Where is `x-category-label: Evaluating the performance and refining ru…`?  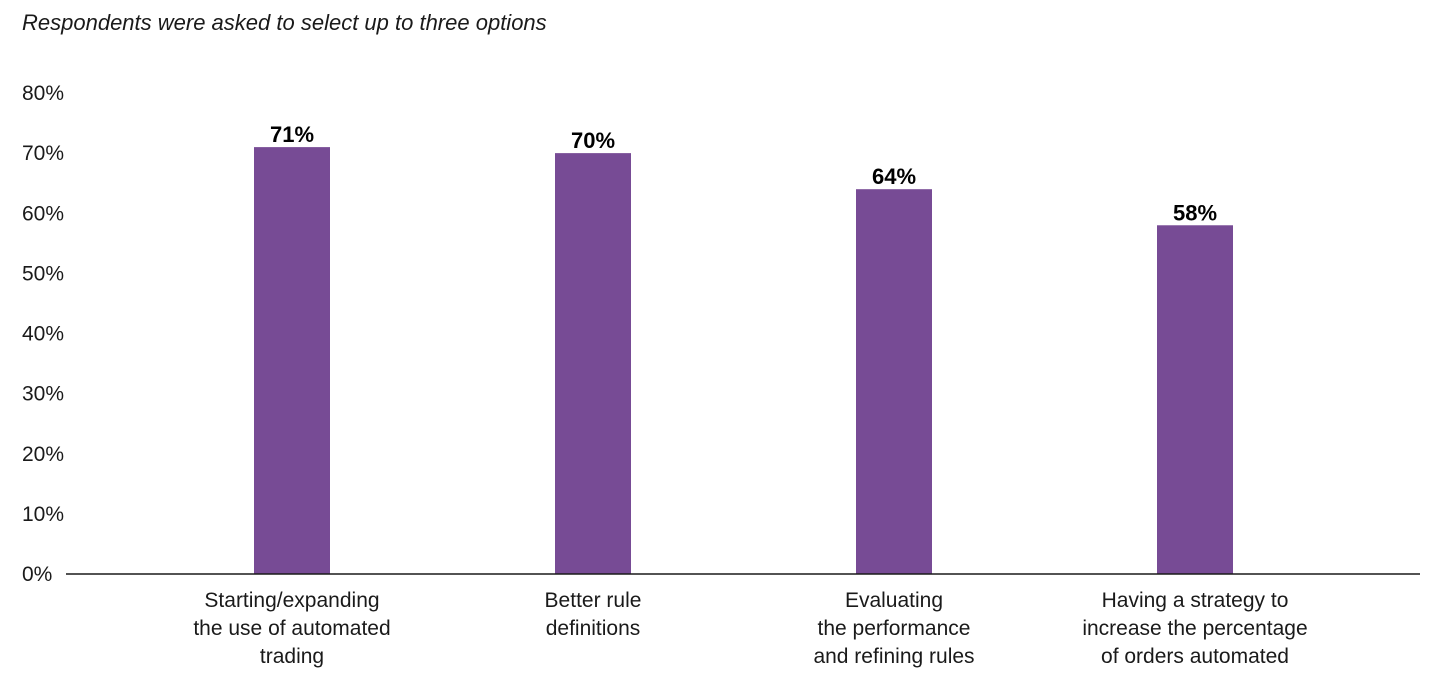
x-category-label: Evaluating the performance and refining ru… is located at coordinates (893, 628).